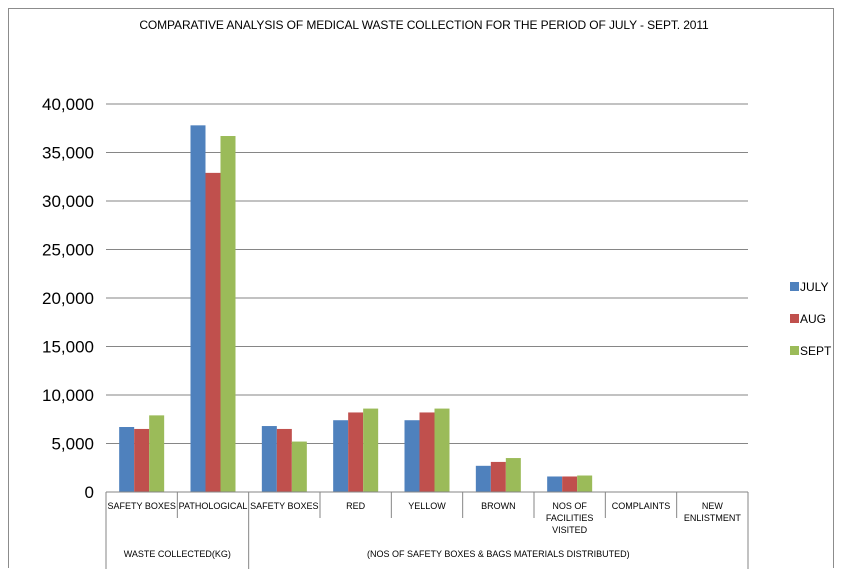 The width and height of the screenshot is (848, 569). Describe the element at coordinates (794, 318) in the screenshot. I see `legend-swatch-aug` at that location.